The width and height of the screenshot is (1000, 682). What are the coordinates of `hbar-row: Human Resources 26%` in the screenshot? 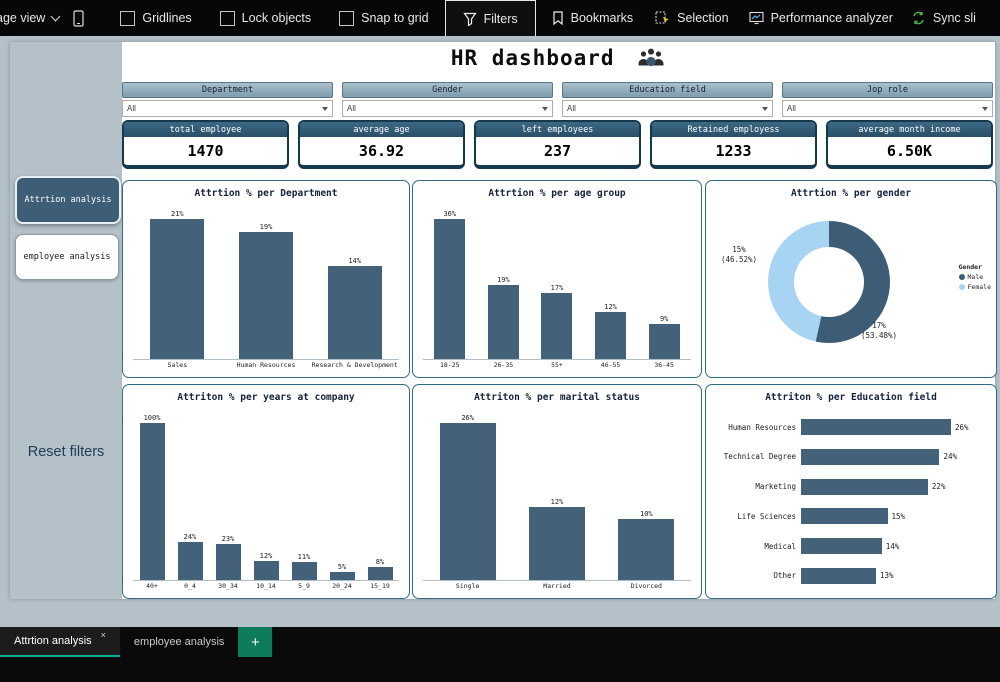 It's located at (850, 427).